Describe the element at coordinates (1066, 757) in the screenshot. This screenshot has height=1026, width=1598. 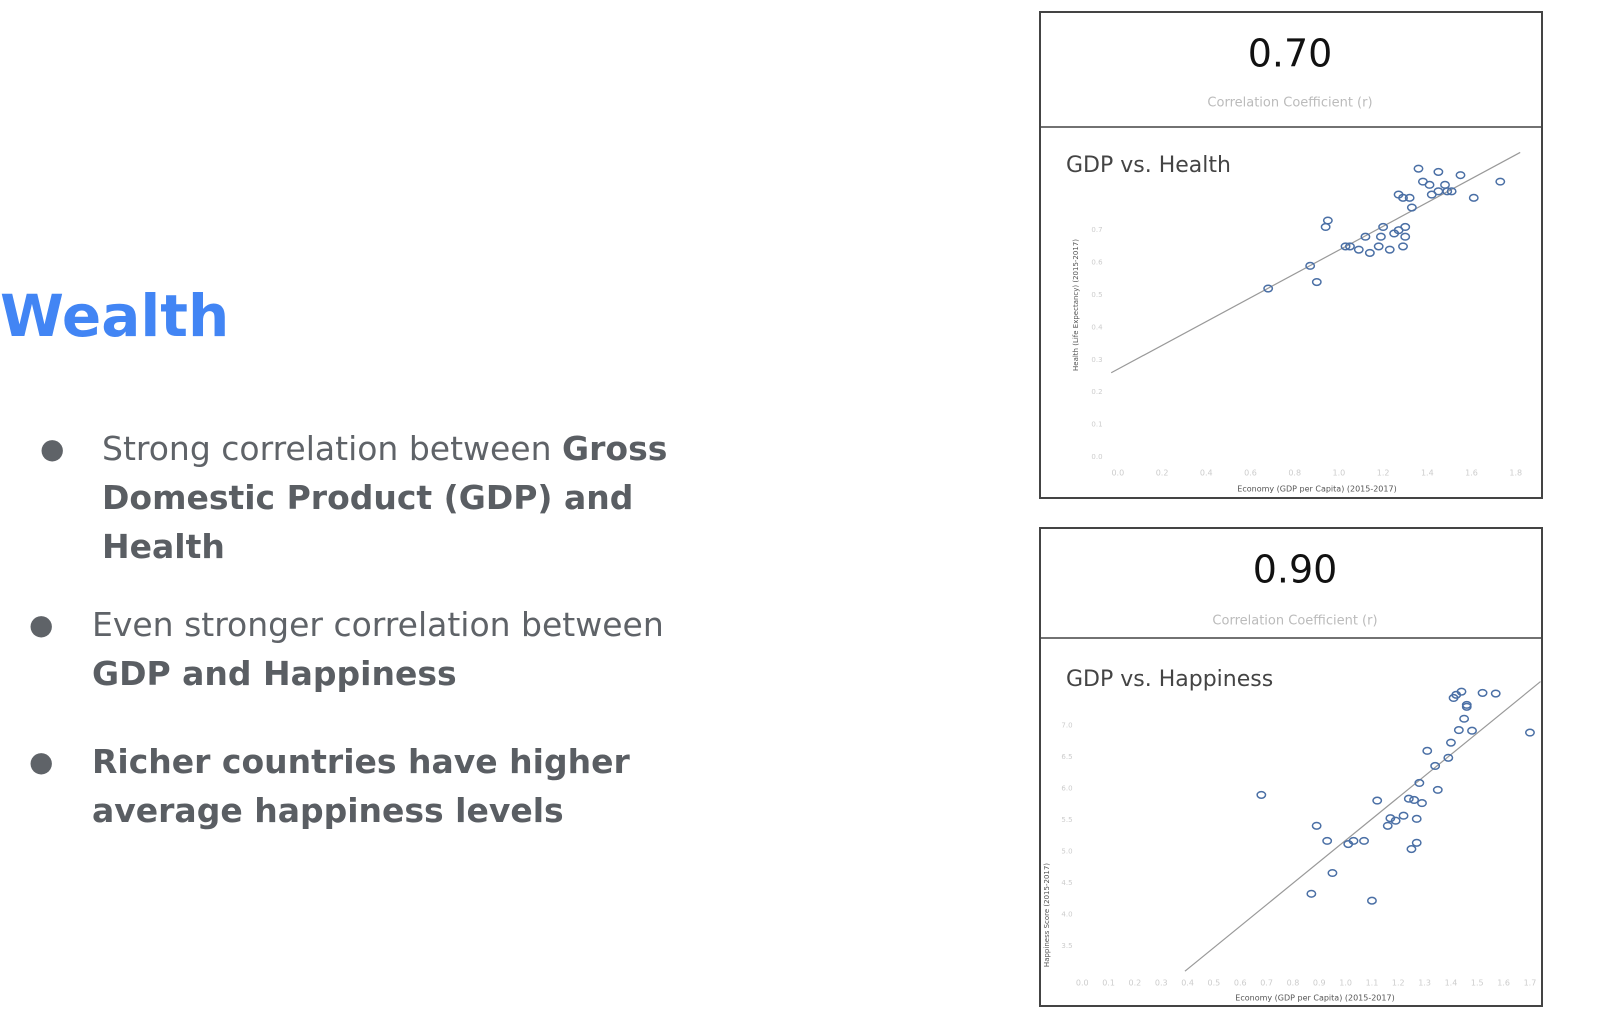
I see `y-tick-label: 6.5` at that location.